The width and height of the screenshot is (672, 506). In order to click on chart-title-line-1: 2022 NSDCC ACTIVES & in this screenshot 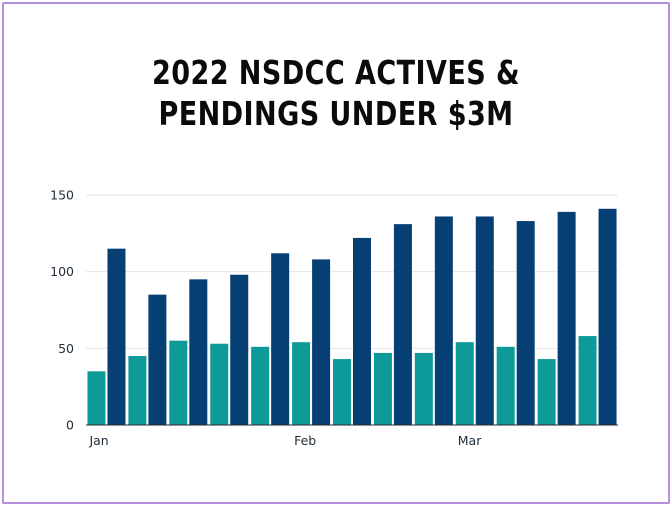, I will do `click(336, 72)`.